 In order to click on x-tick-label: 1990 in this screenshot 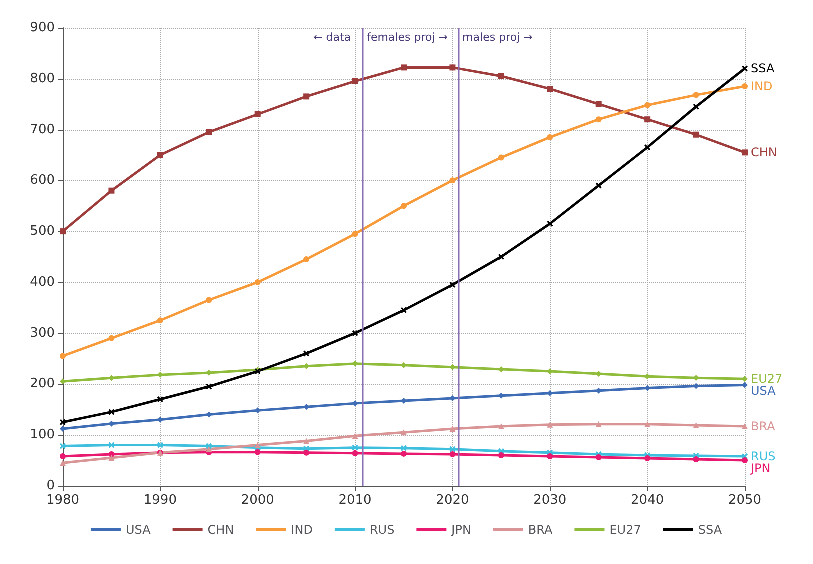, I will do `click(160, 500)`.